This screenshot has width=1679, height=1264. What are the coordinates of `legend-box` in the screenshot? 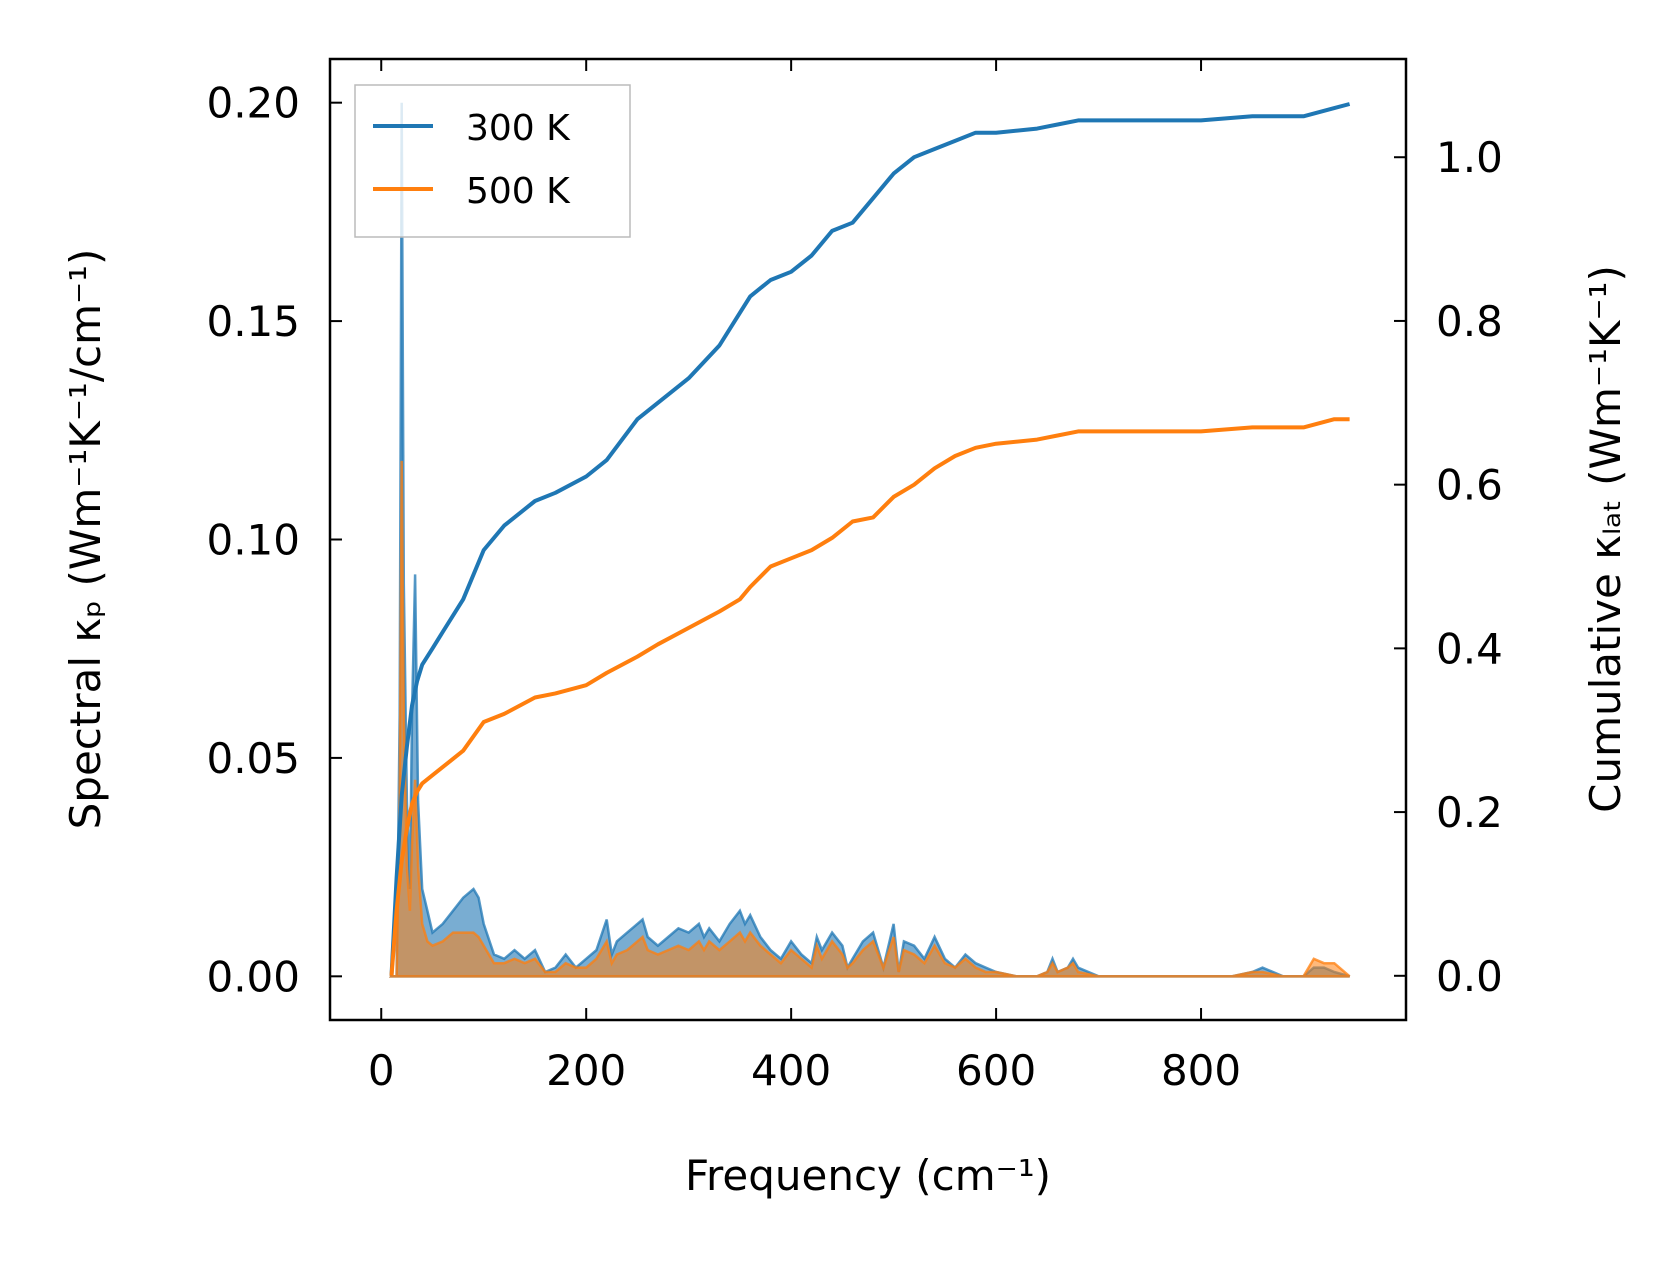 It's located at (492, 161).